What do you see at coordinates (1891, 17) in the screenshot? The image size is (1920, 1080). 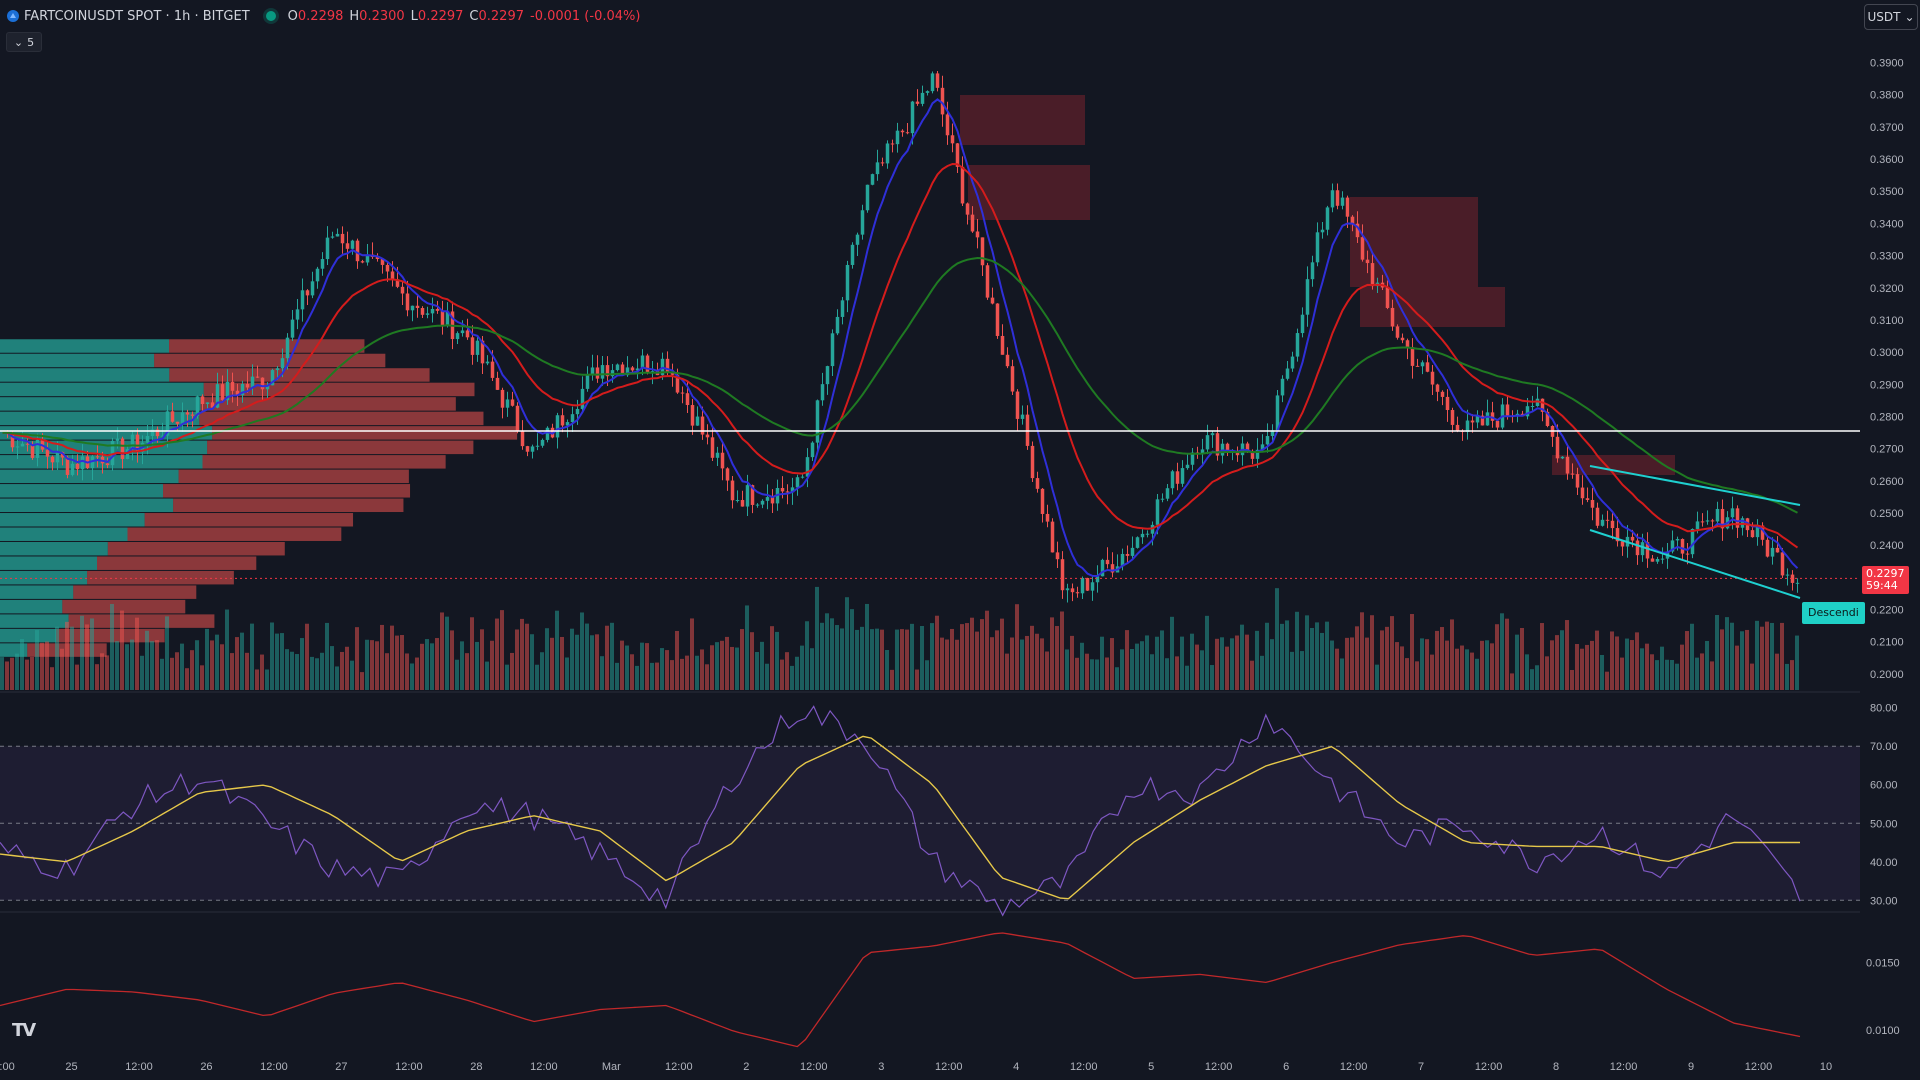 I see `currency-button: USDT ⌄` at bounding box center [1891, 17].